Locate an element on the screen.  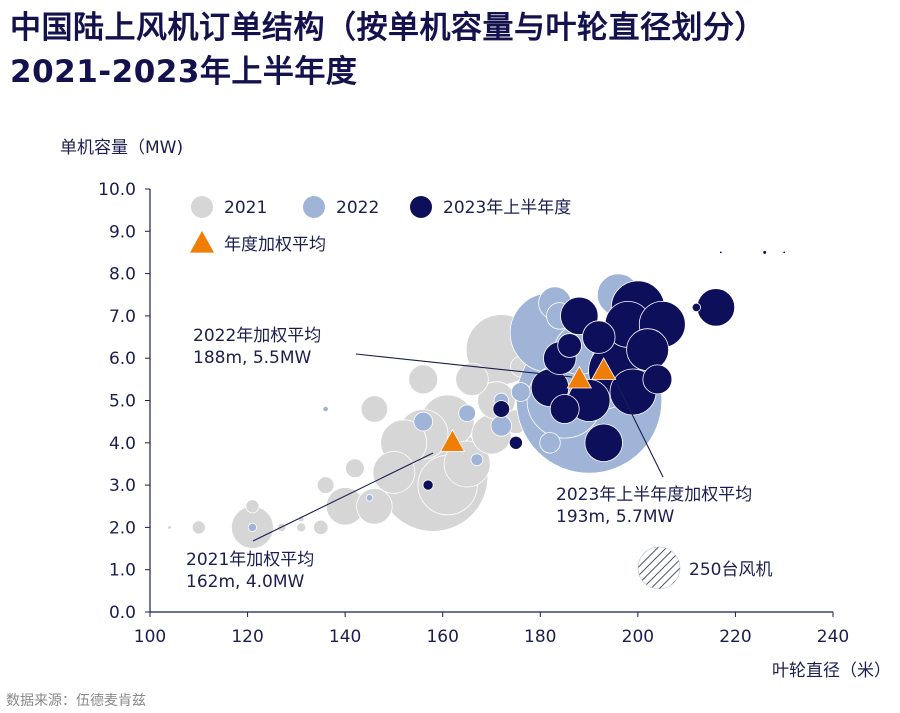
size-legend: 250台风机 is located at coordinates (704, 568).